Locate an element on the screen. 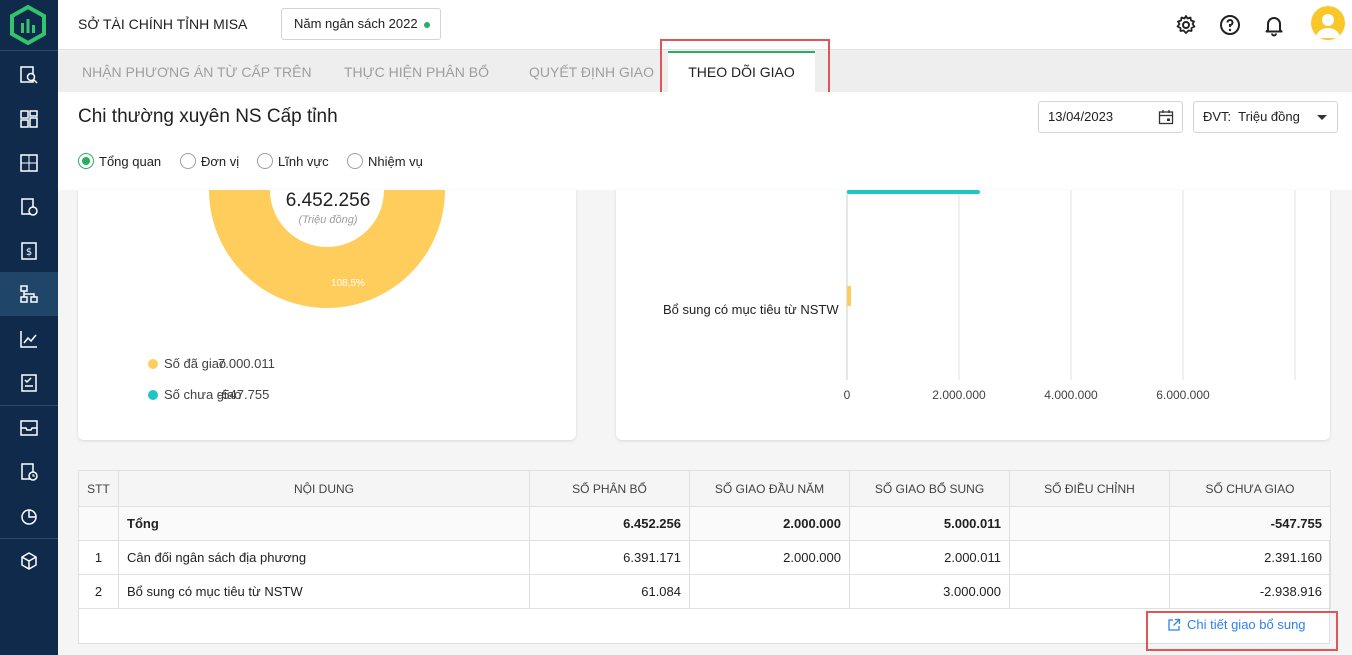 The height and width of the screenshot is (655, 1352). highlight-box-link is located at coordinates (1242, 631).